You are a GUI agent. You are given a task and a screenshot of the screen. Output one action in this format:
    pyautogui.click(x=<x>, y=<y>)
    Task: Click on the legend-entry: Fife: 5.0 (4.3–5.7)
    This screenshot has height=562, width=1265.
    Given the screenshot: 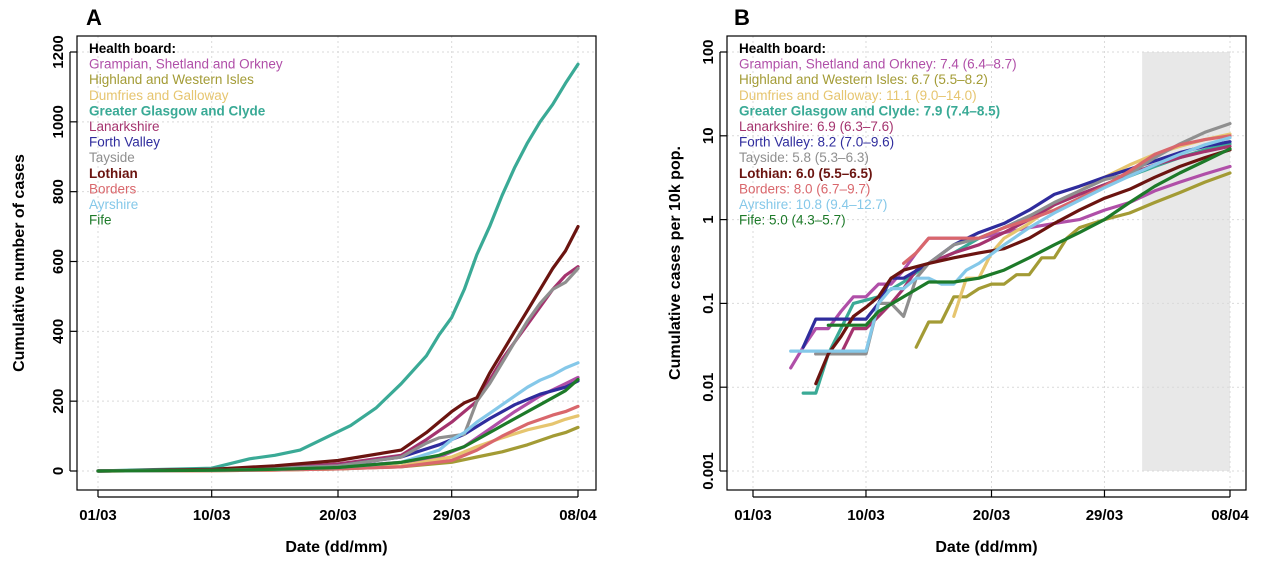 What is the action you would take?
    pyautogui.click(x=792, y=220)
    